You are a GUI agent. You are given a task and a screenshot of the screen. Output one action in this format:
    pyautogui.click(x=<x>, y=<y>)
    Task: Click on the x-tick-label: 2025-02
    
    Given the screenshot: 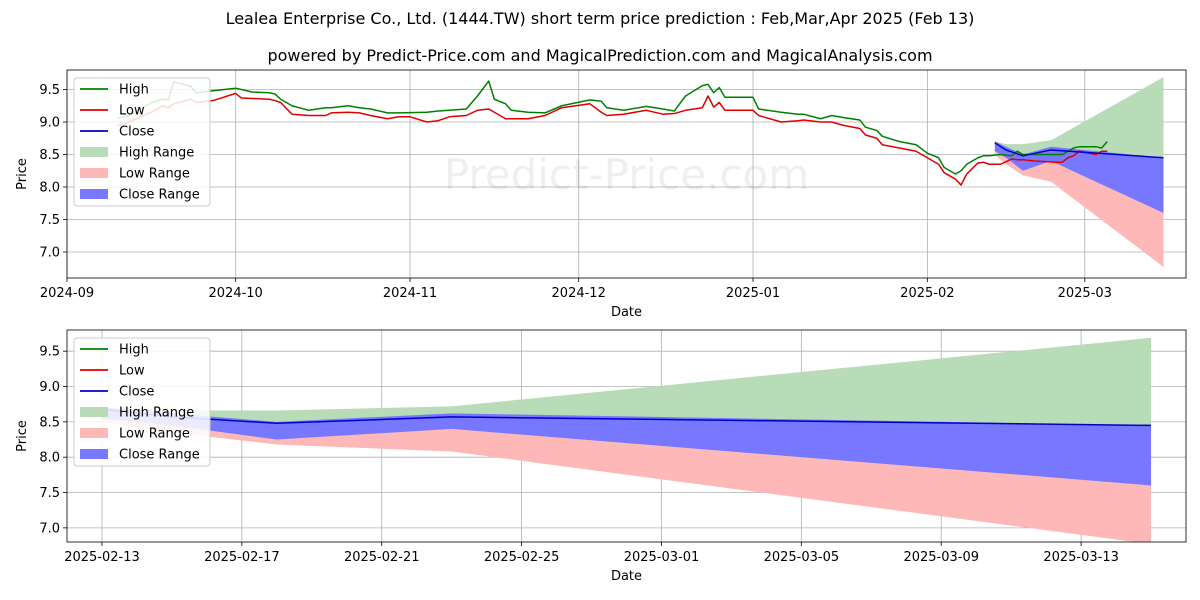 What is the action you would take?
    pyautogui.click(x=927, y=293)
    